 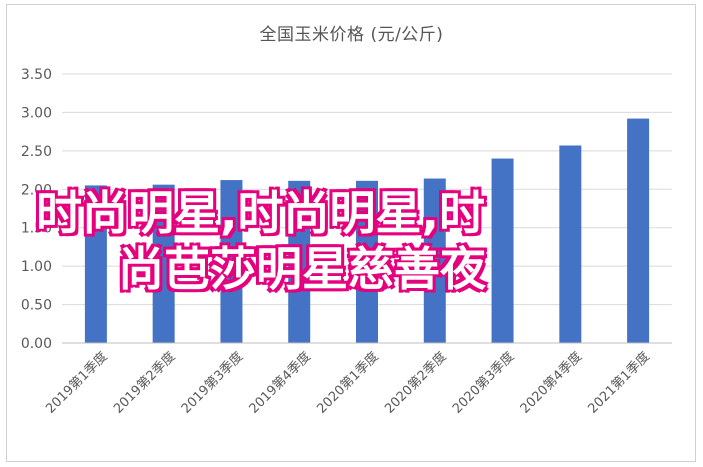 I want to click on x-tick-label: 2020第1季度, so click(x=348, y=383).